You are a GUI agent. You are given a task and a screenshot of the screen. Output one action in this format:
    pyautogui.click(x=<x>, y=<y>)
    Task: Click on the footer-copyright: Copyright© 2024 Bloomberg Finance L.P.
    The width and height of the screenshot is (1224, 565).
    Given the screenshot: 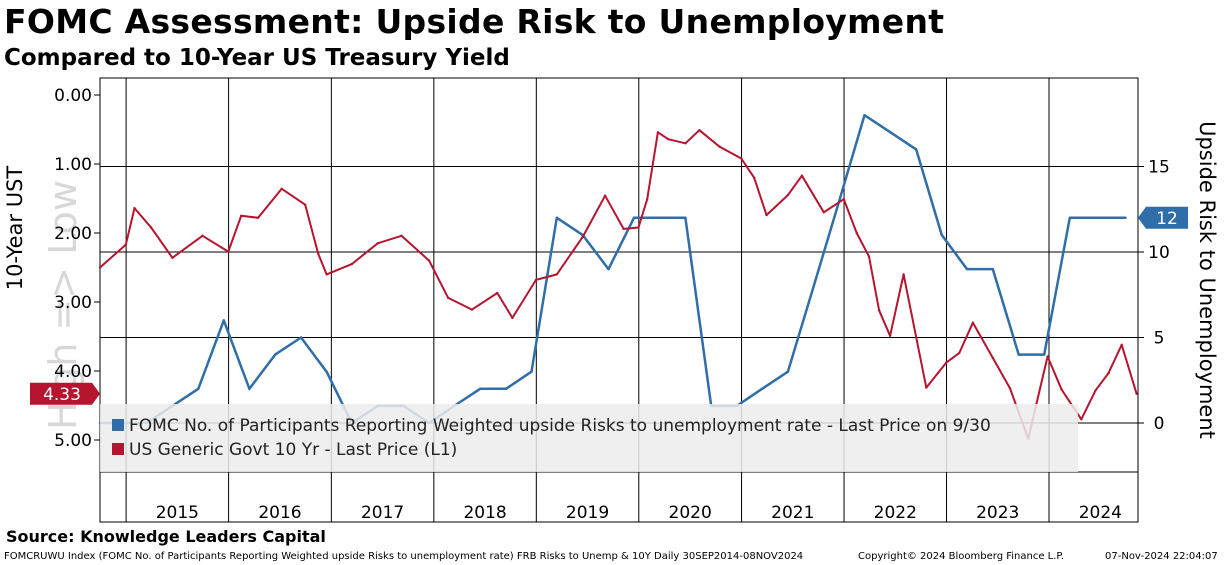 What is the action you would take?
    pyautogui.click(x=961, y=556)
    